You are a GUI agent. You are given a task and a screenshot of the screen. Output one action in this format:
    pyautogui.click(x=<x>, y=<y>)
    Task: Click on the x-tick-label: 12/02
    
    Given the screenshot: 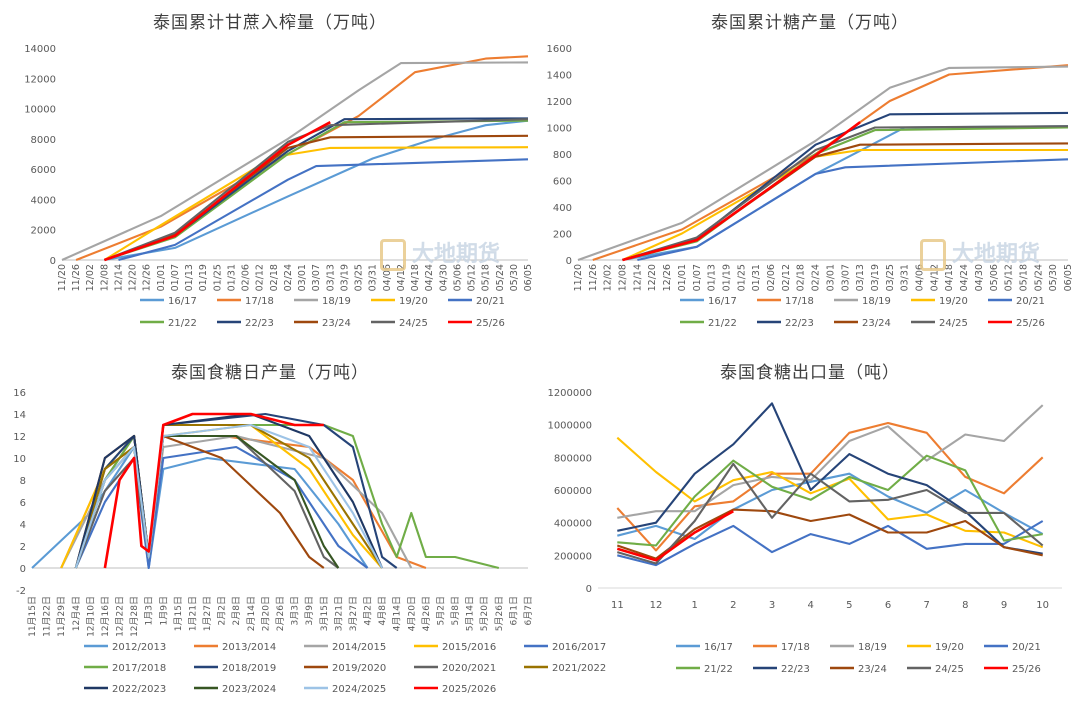 What is the action you would take?
    pyautogui.click(x=90, y=277)
    